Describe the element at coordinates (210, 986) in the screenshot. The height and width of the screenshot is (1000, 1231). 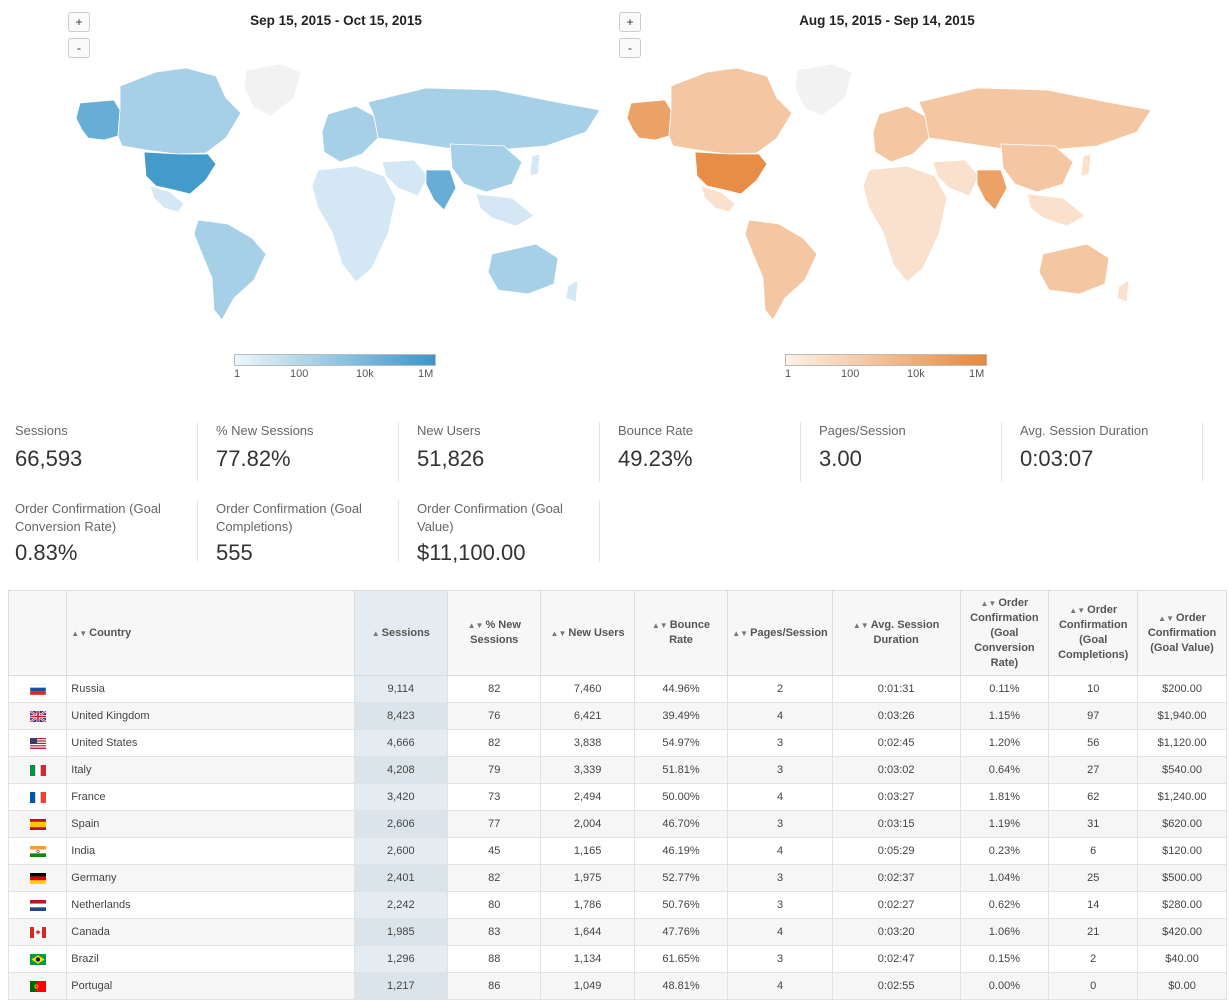
I see `cell-country: Portugal` at that location.